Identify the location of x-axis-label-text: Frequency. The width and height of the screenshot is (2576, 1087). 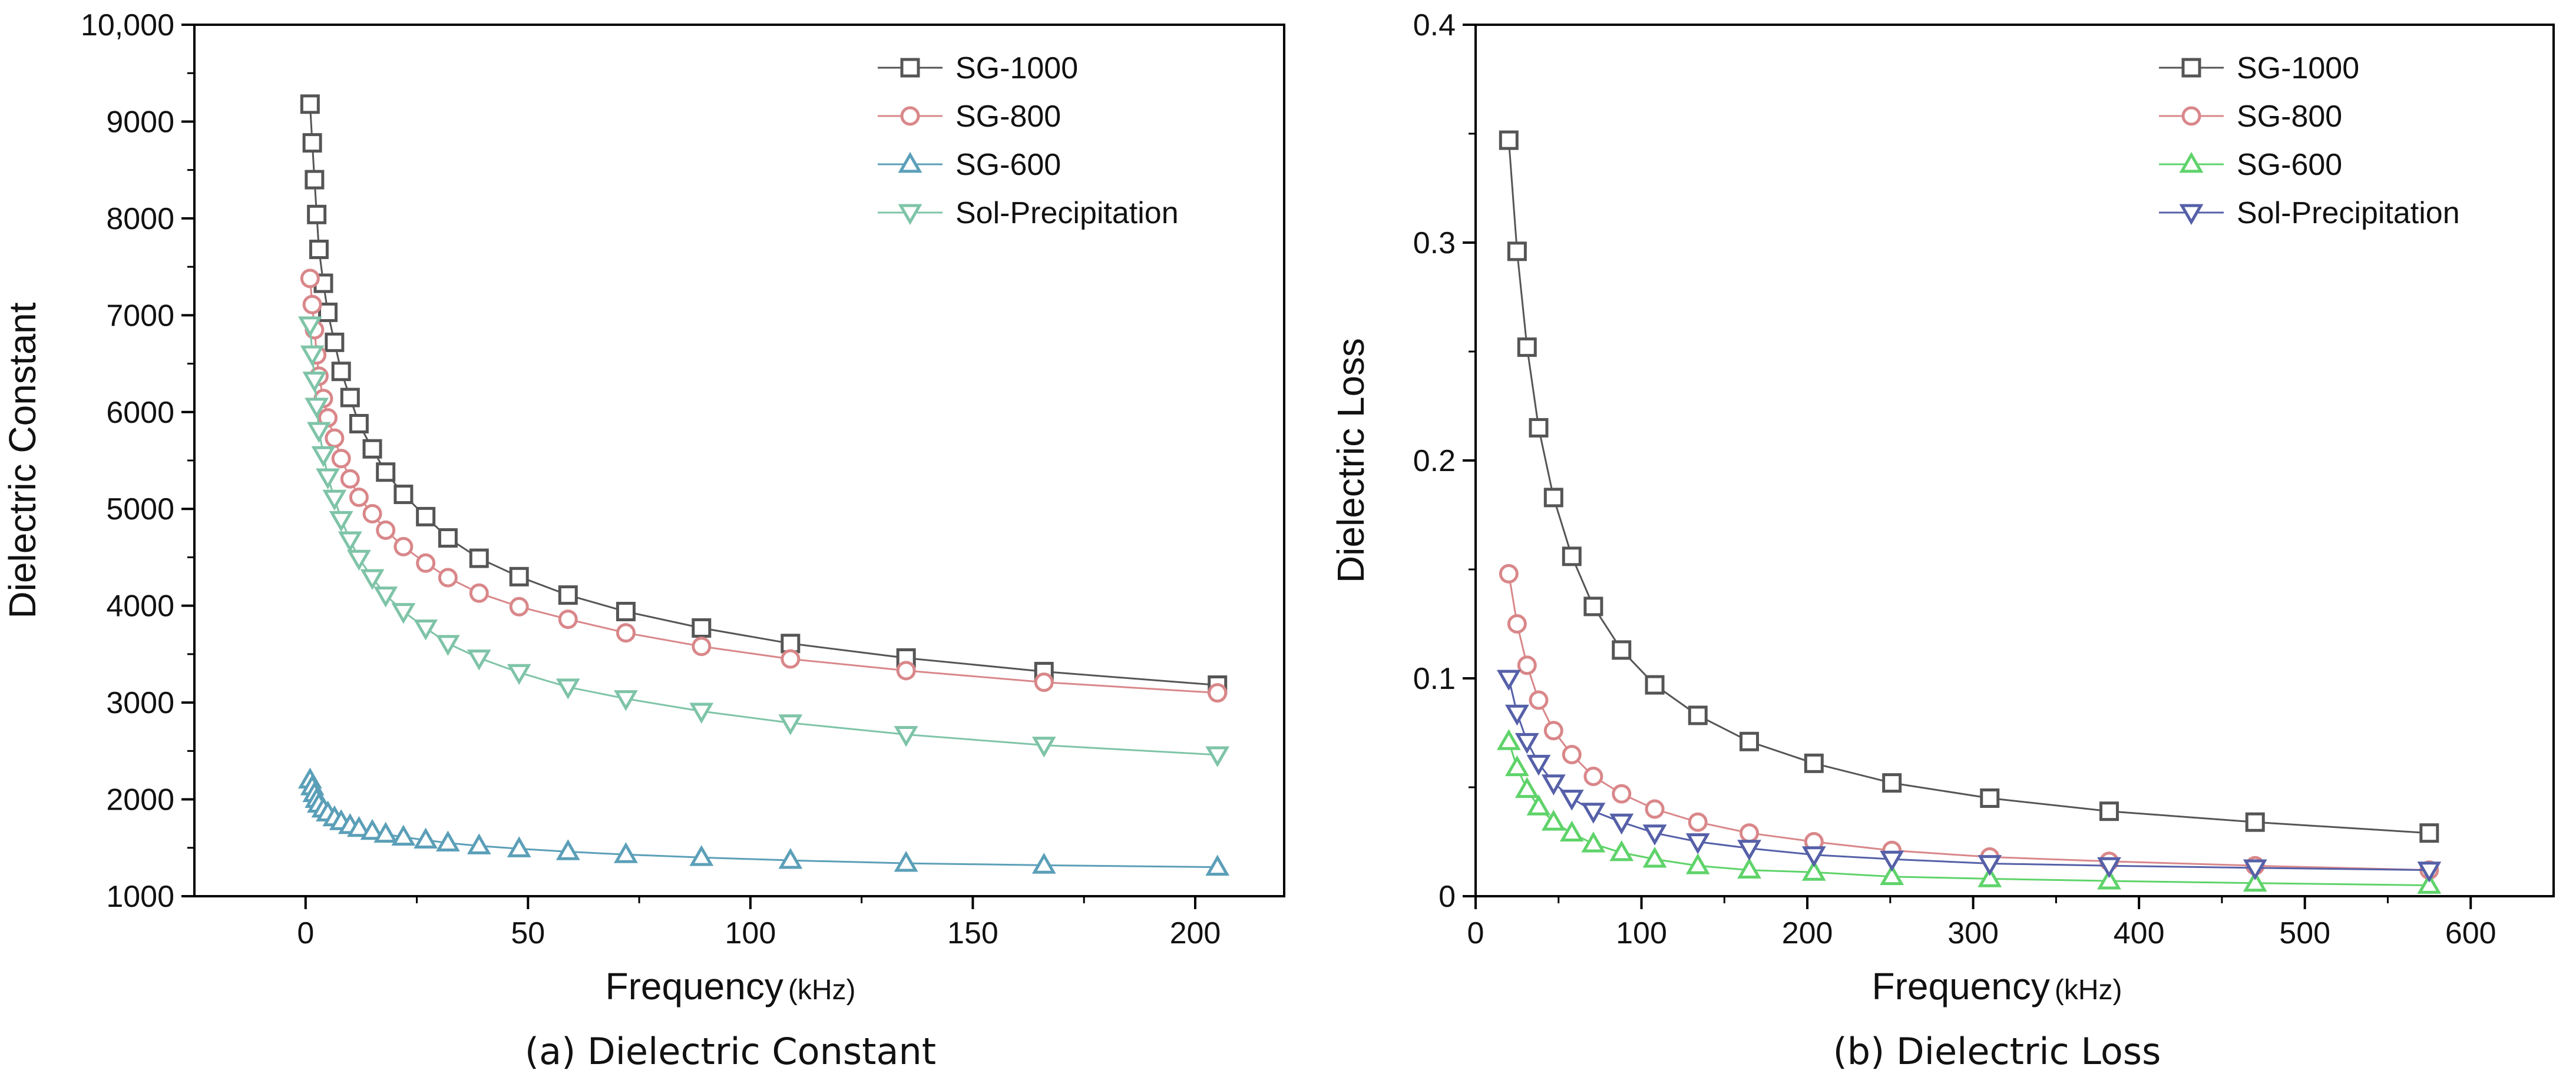
(1960, 986).